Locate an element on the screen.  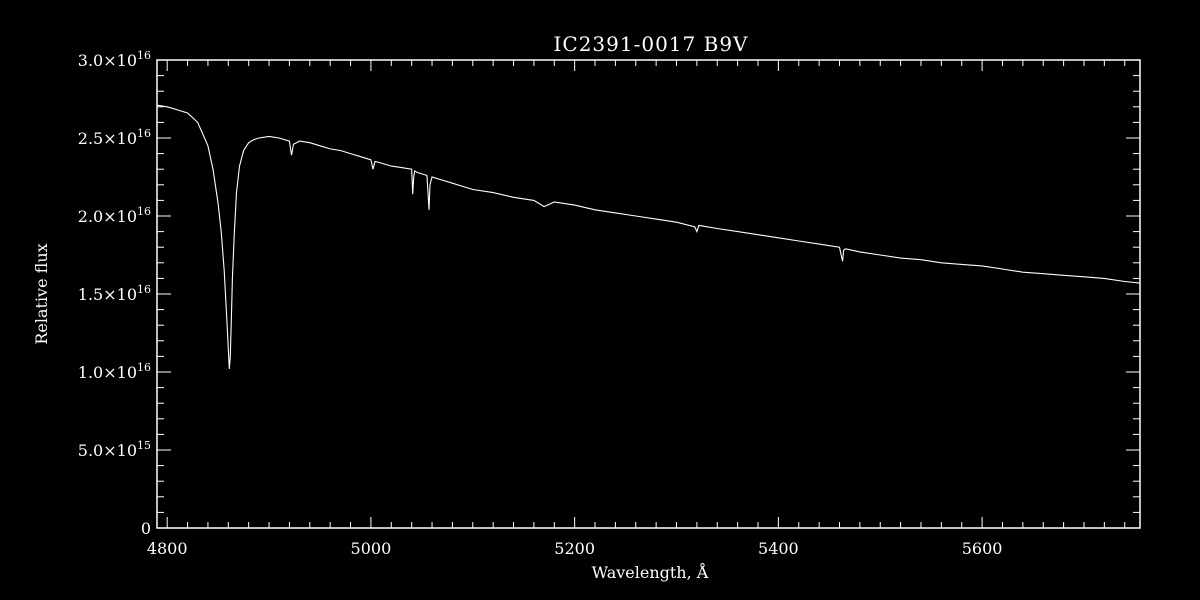
y-tick-label: 3.0×10¹⁶ is located at coordinates (114, 59).